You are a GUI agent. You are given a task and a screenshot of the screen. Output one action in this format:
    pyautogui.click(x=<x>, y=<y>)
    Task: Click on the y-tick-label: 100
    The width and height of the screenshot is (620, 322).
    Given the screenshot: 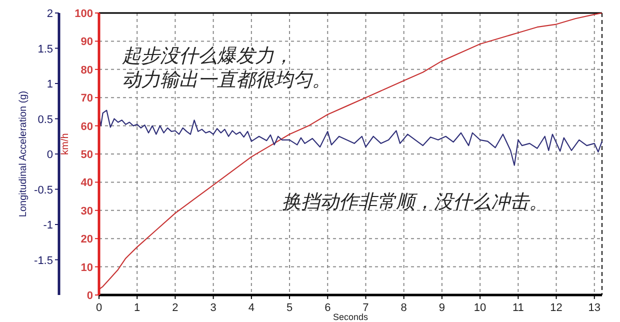 What is the action you would take?
    pyautogui.click(x=83, y=14)
    